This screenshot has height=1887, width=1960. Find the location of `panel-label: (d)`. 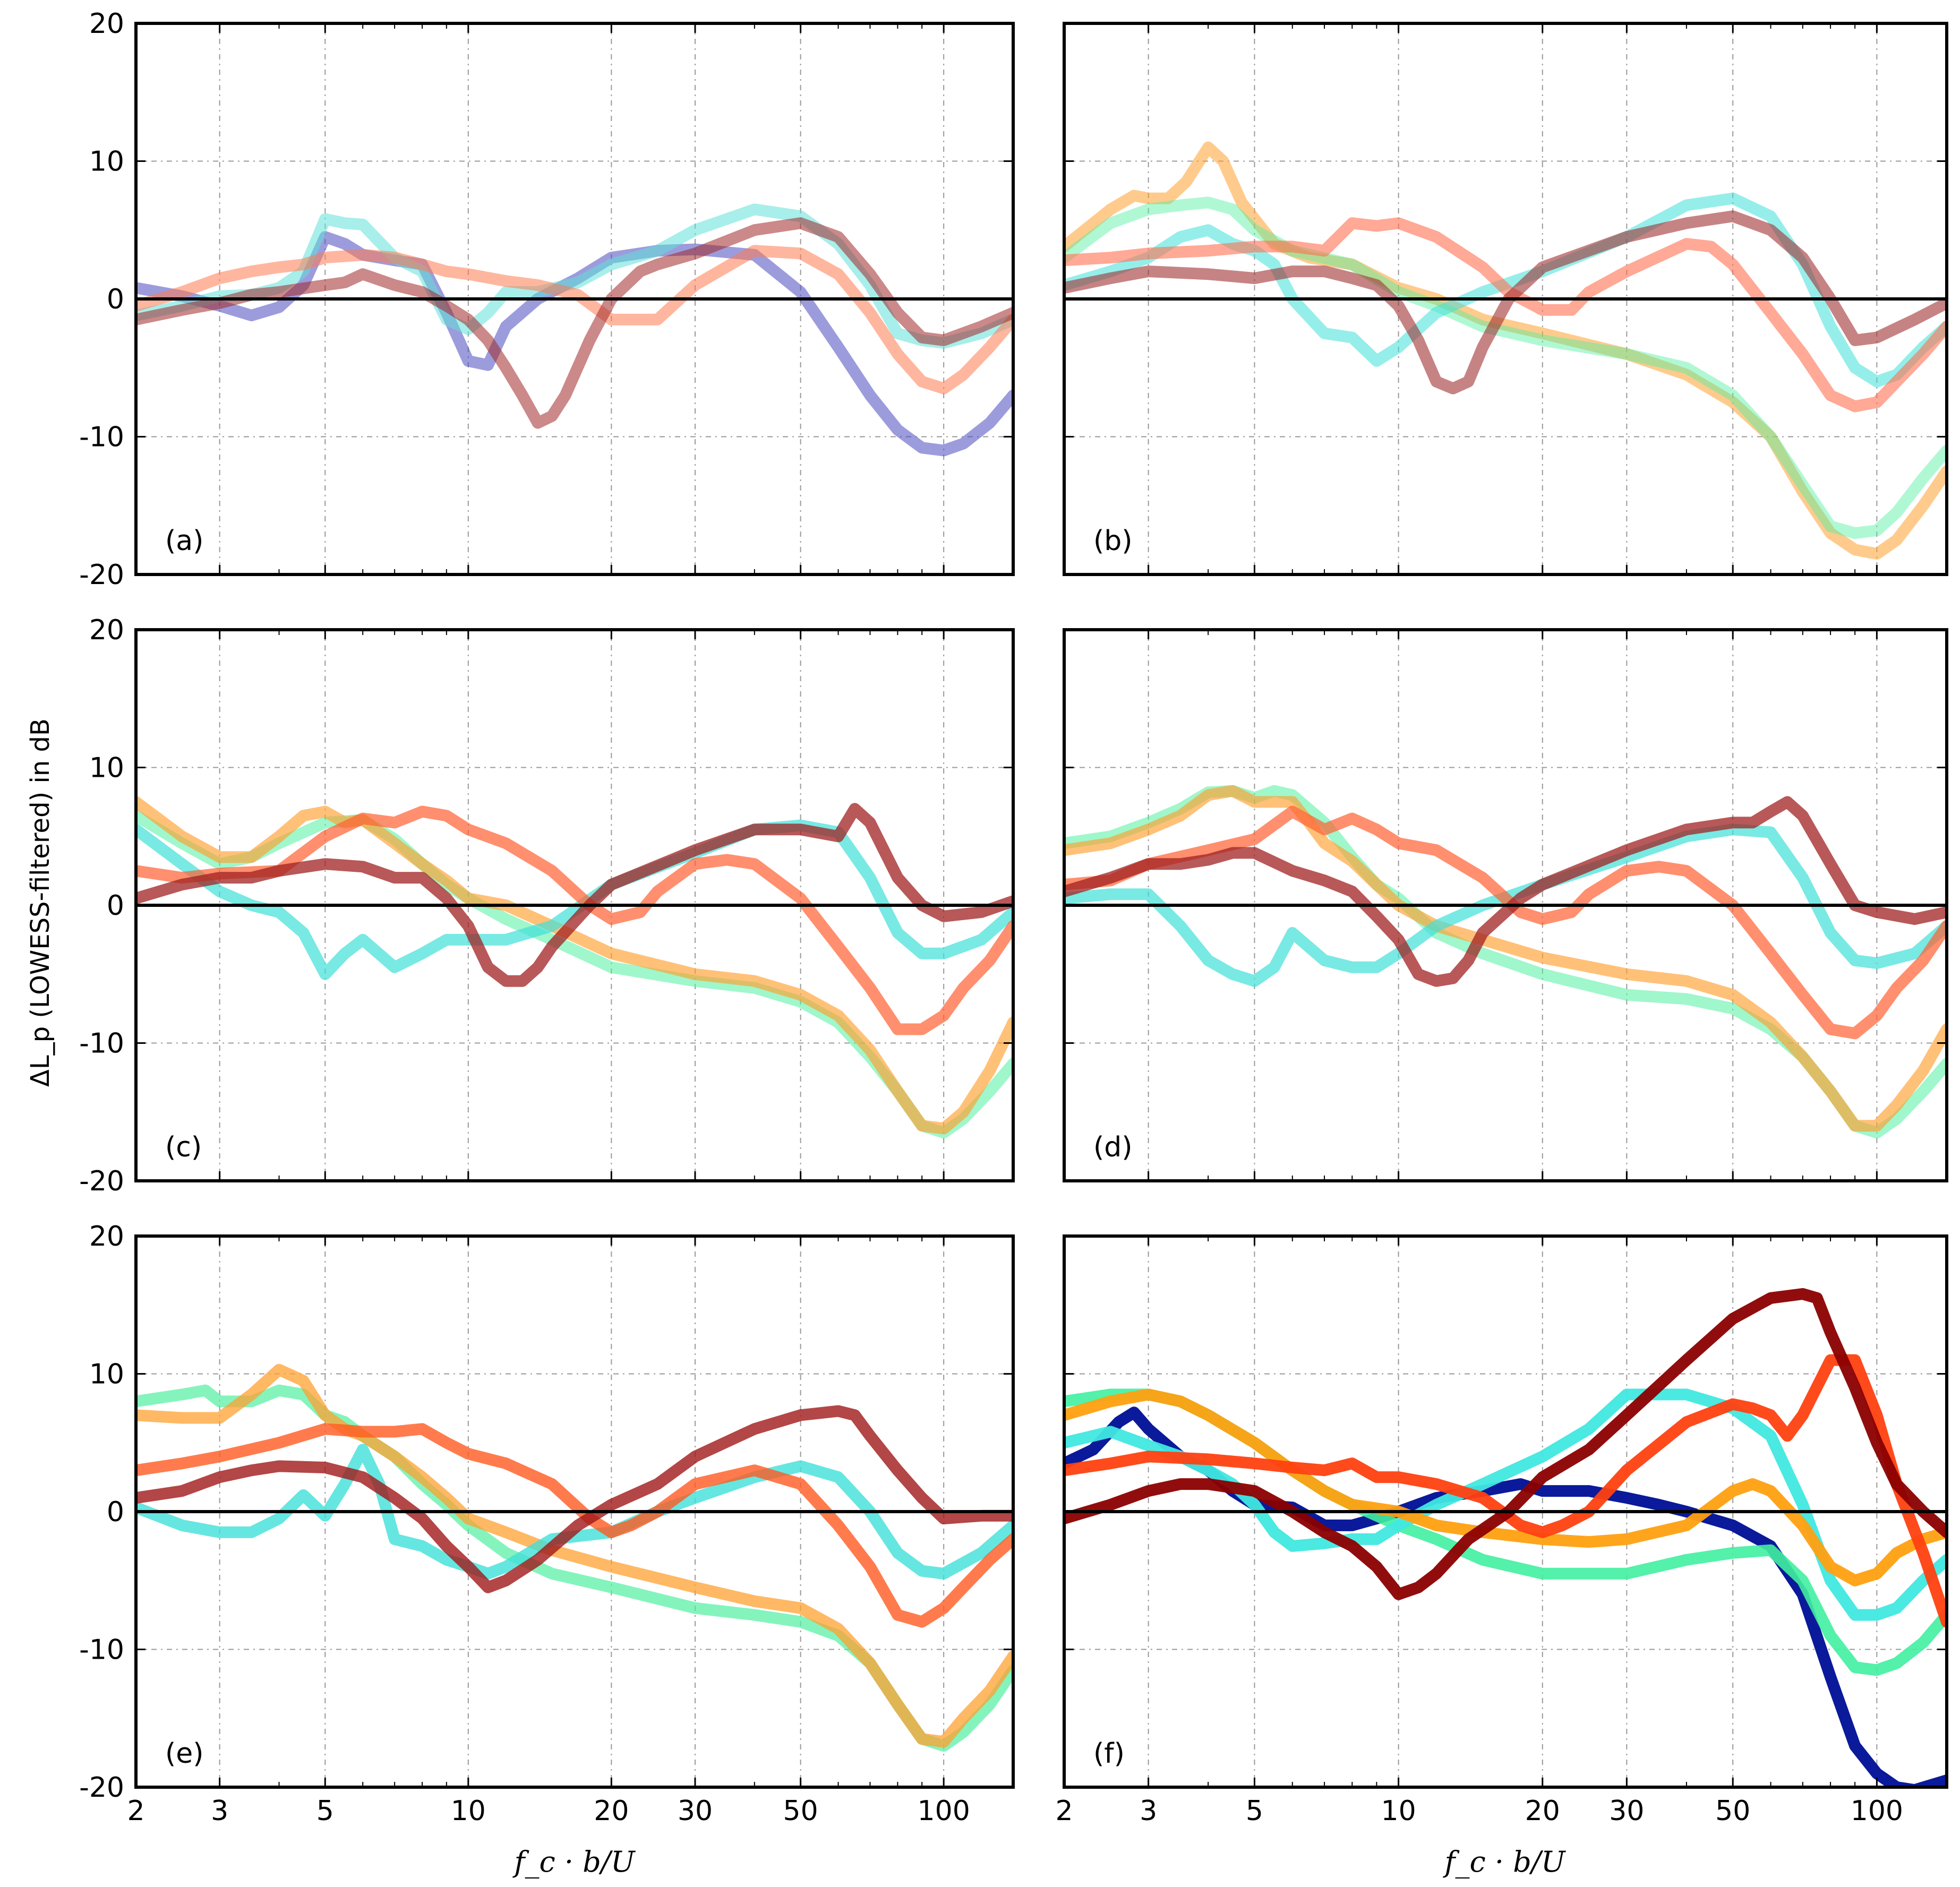

panel-label: (d) is located at coordinates (1113, 1147).